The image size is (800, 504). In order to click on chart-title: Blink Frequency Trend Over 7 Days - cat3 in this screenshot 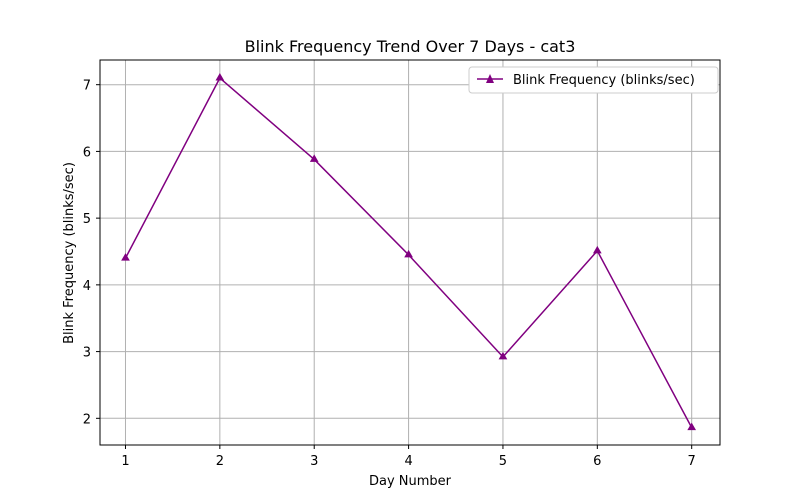, I will do `click(410, 46)`.